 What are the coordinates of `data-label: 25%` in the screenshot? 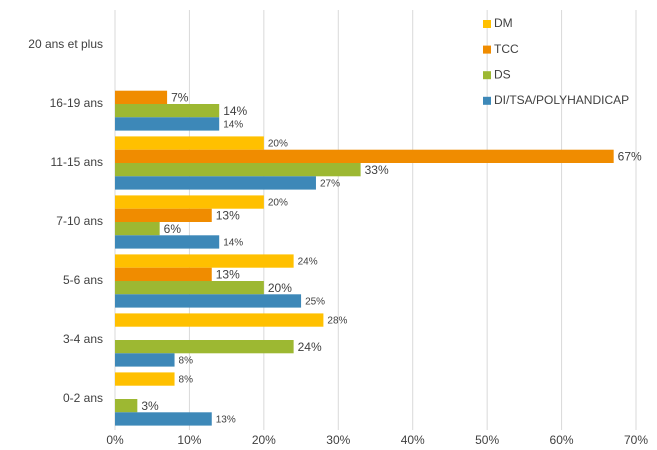 It's located at (315, 302).